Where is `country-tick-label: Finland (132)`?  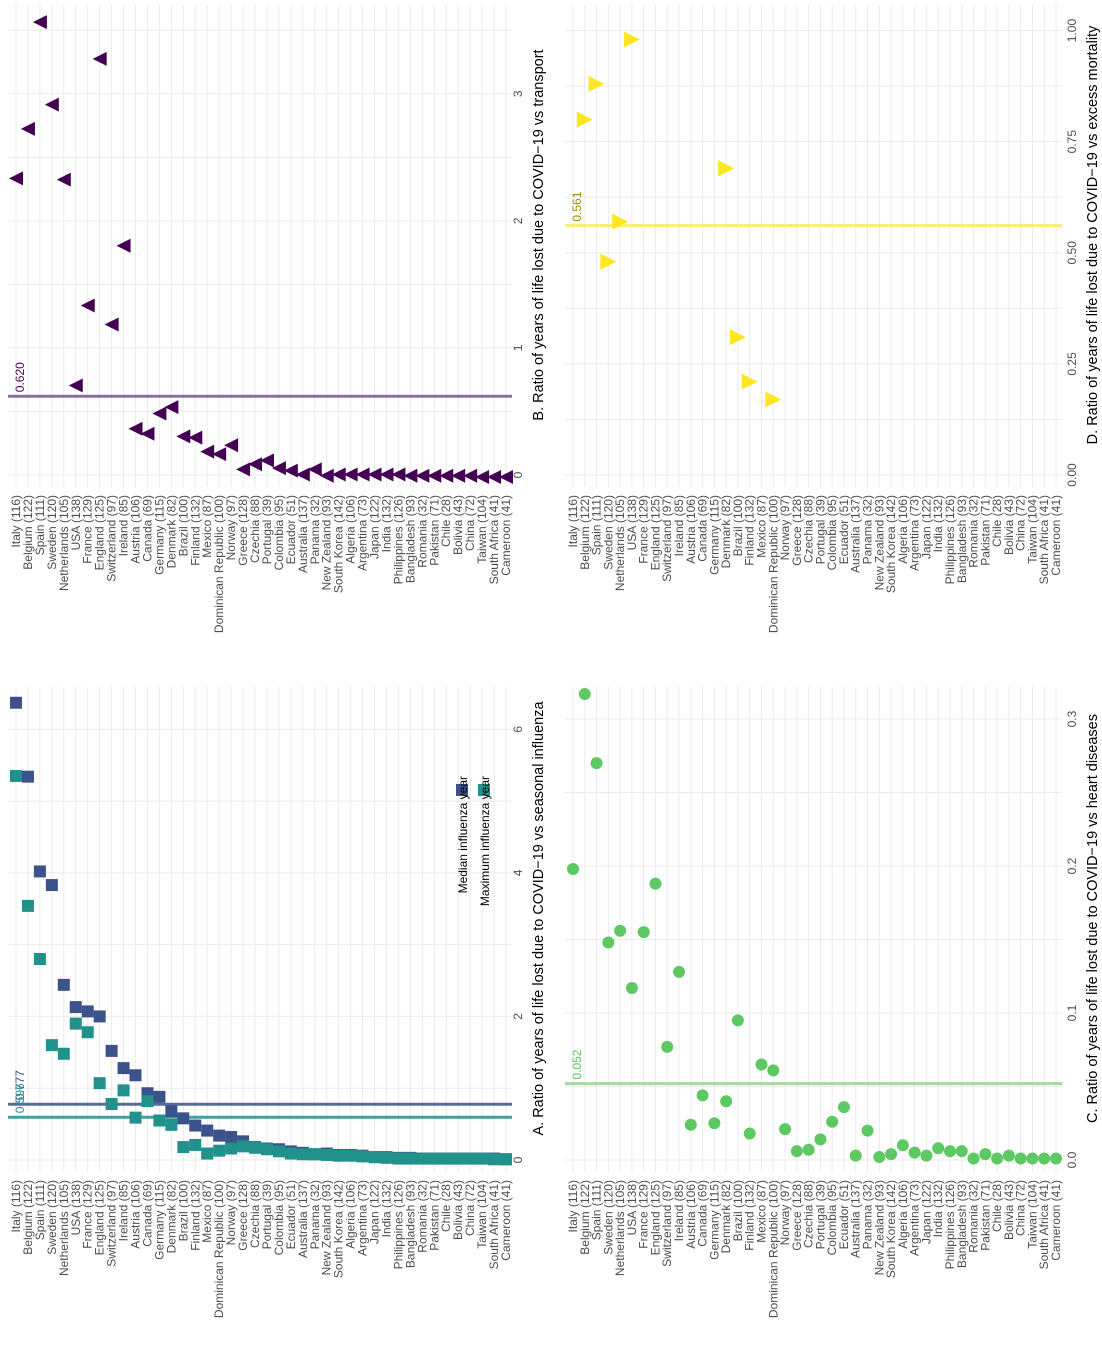 country-tick-label: Finland (132) is located at coordinates (195, 1215).